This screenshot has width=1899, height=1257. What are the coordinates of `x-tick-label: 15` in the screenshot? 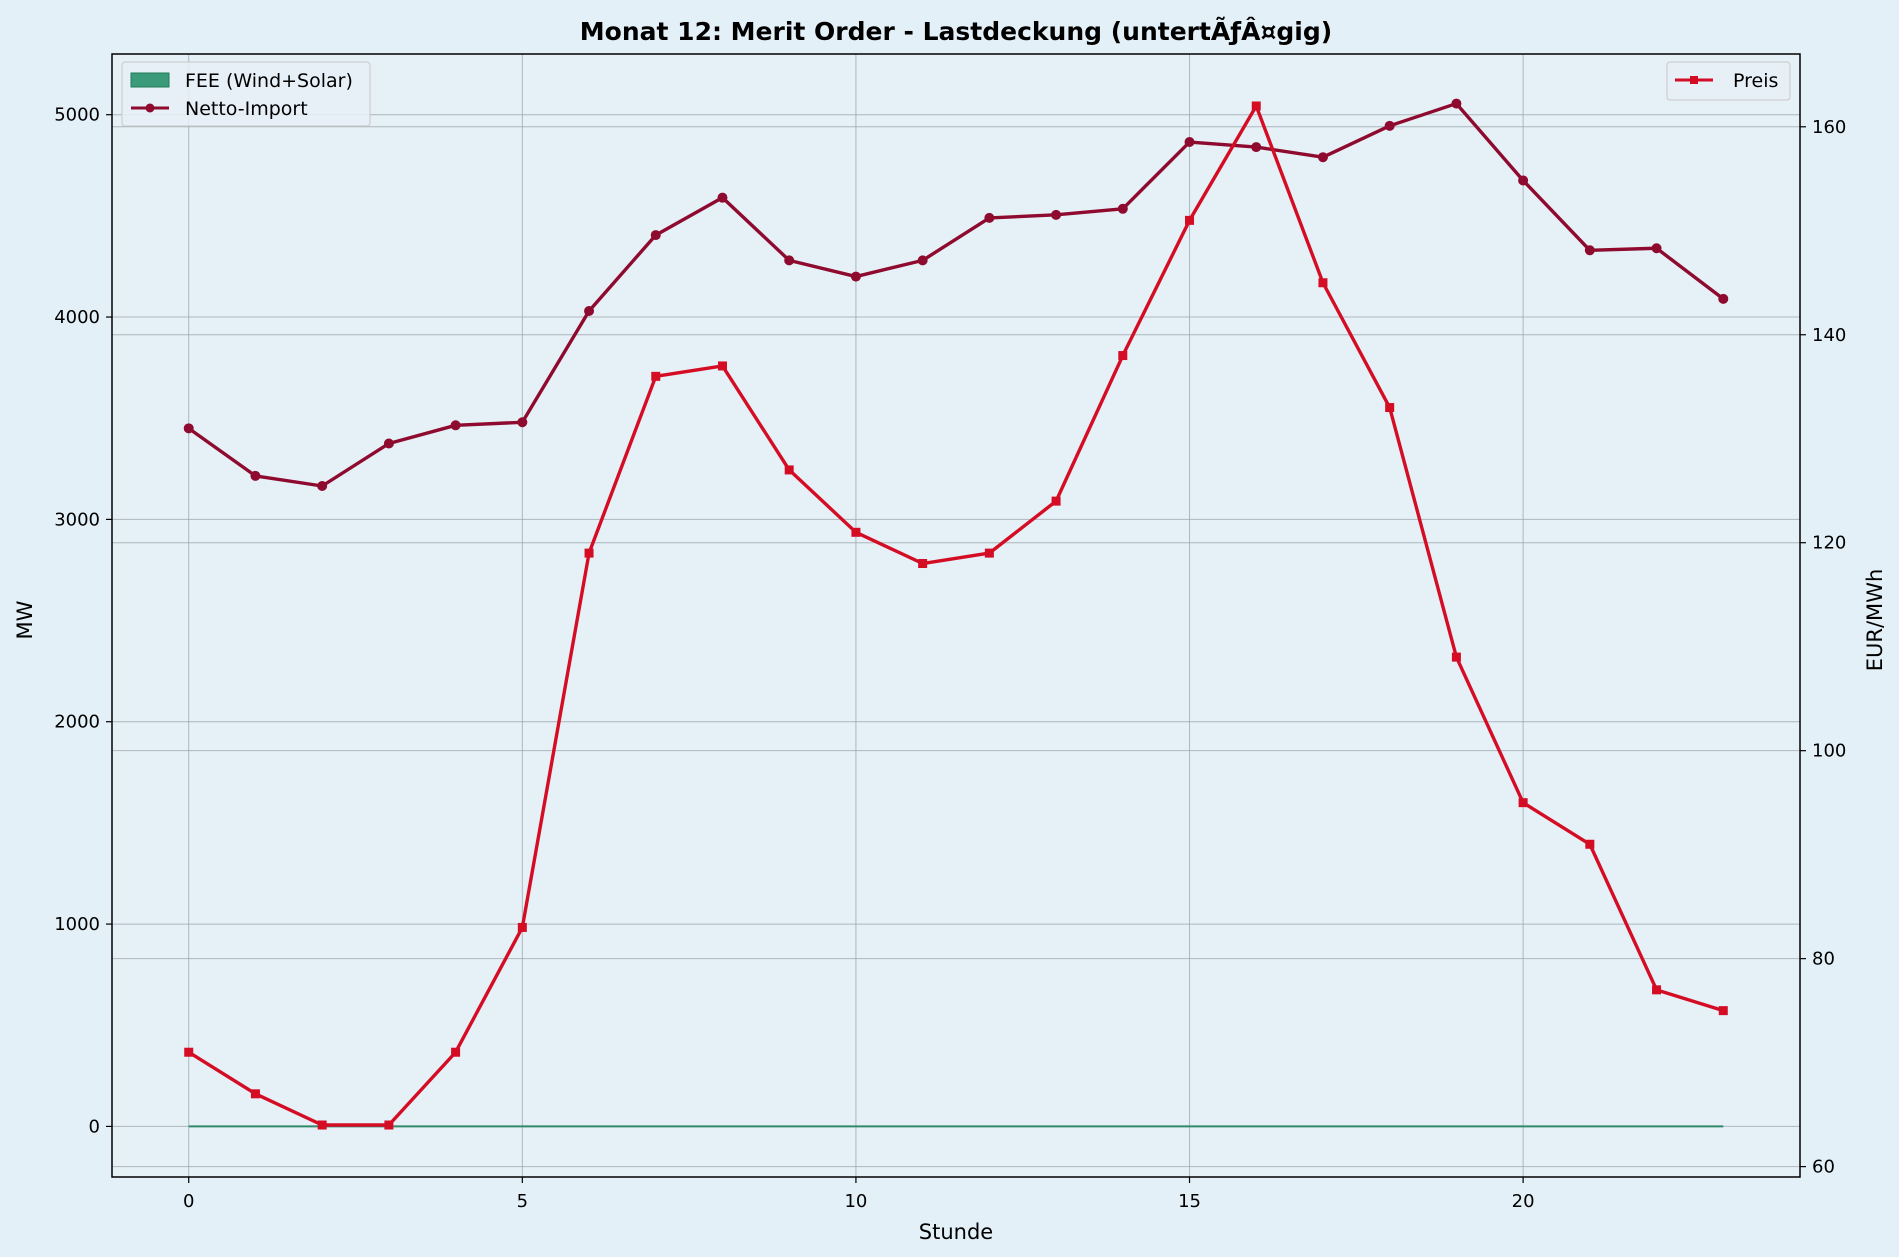 It's located at (1189, 1201).